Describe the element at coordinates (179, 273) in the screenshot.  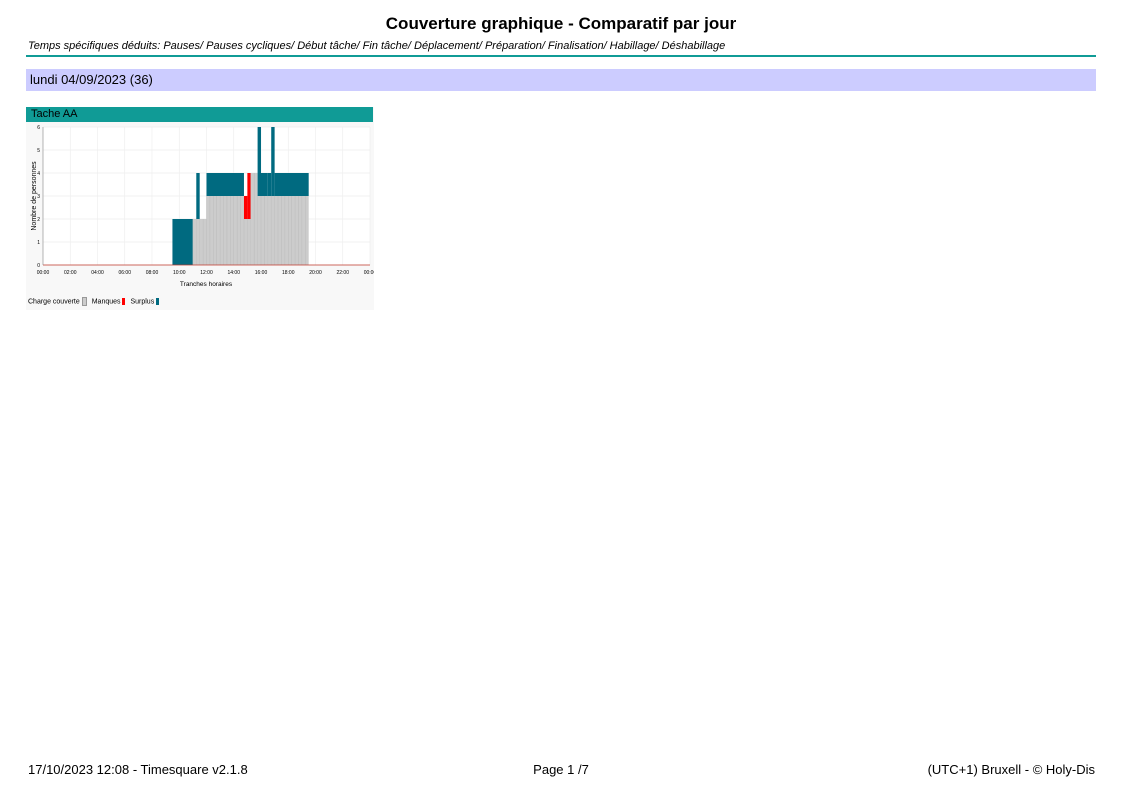
I see `x-tick-label: 10:00` at that location.